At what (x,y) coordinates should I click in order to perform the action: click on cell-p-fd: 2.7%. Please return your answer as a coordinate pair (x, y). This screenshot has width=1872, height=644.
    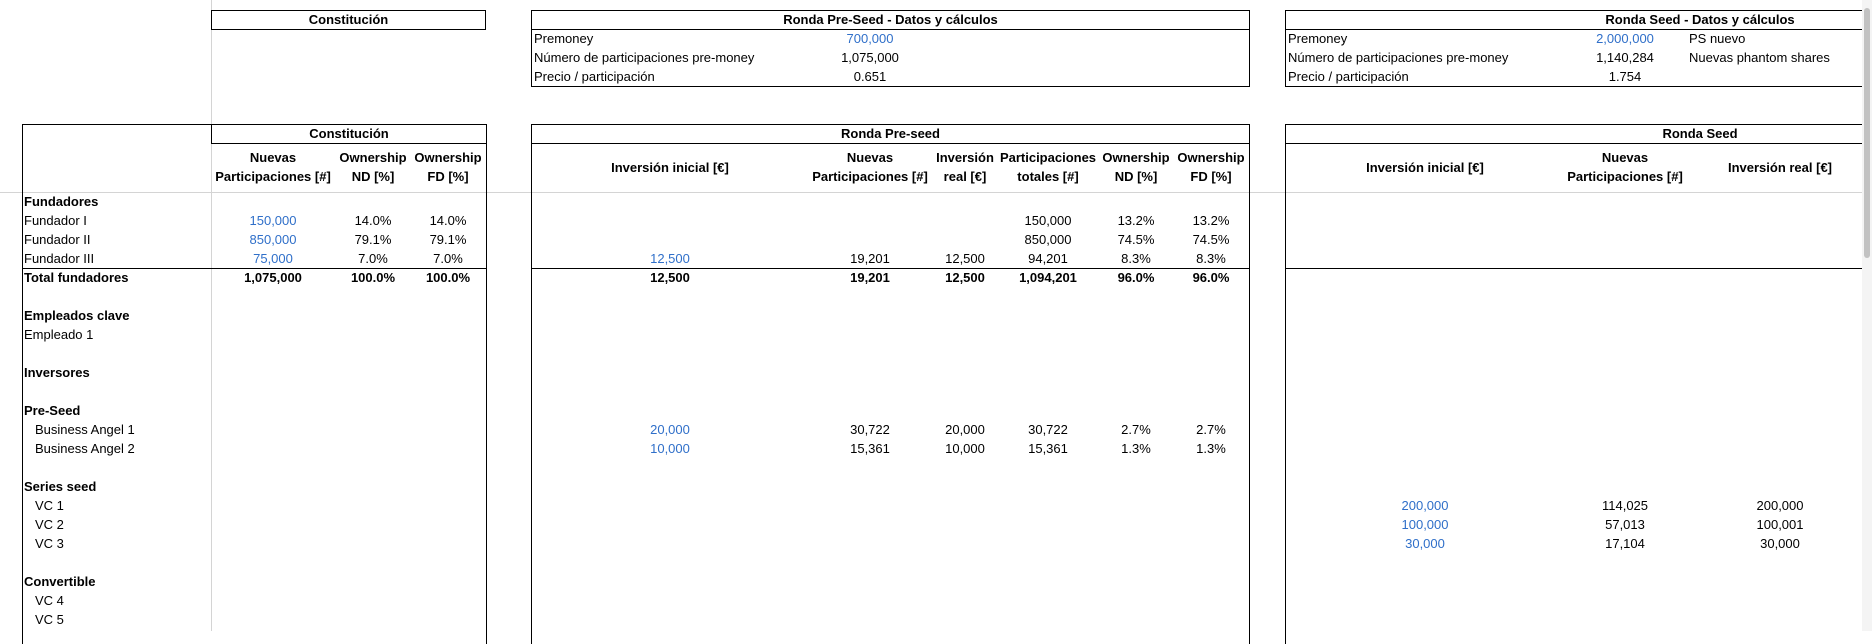
    Looking at the image, I should click on (1211, 429).